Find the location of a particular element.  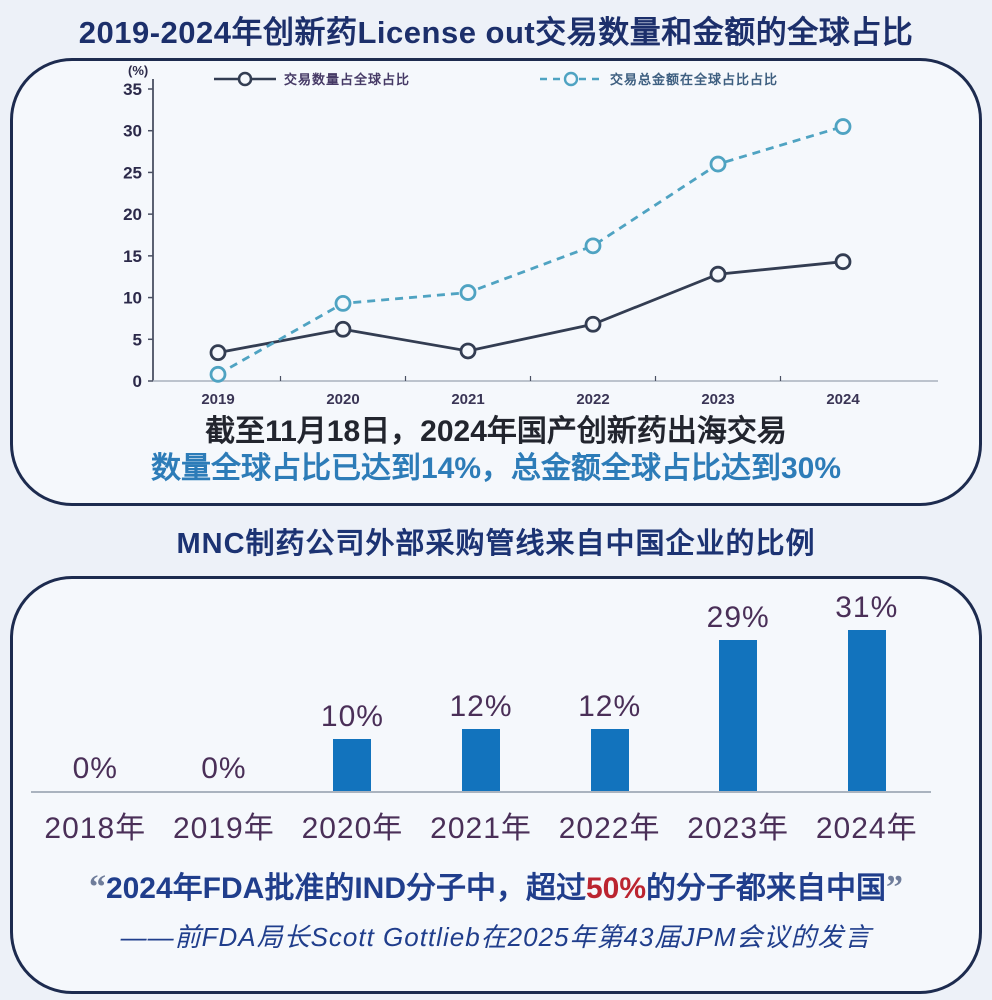

legend-item-count: 交易数量占全球占比 is located at coordinates (311, 78).